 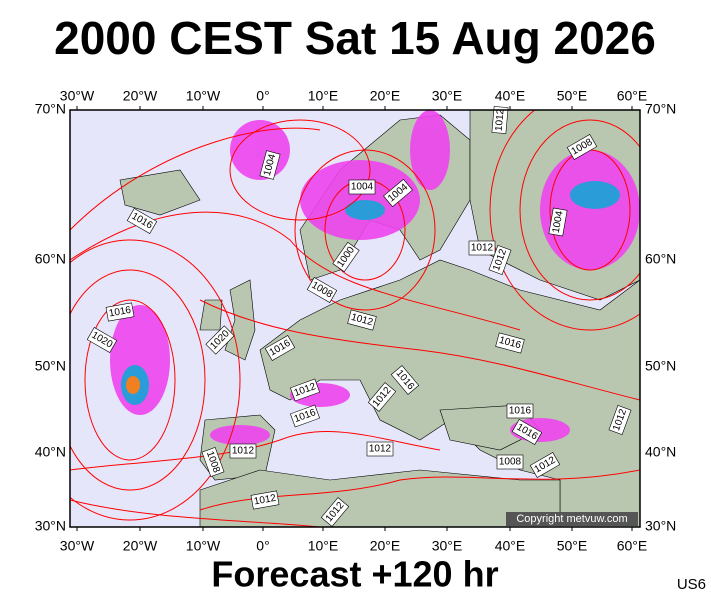 What do you see at coordinates (385, 96) in the screenshot?
I see `lon-label-top: 20°E` at bounding box center [385, 96].